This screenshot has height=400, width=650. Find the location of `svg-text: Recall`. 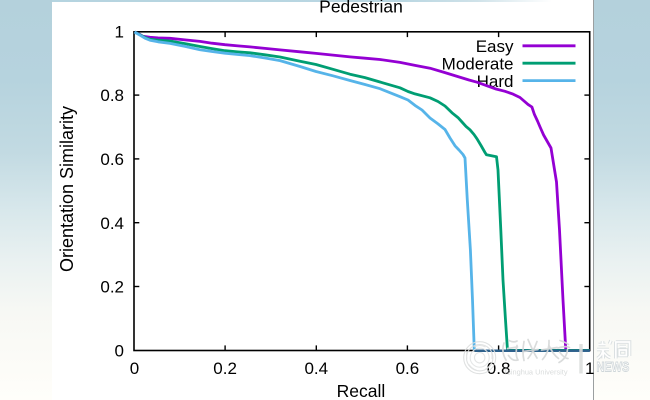

svg-text: Recall is located at coordinates (361, 390).